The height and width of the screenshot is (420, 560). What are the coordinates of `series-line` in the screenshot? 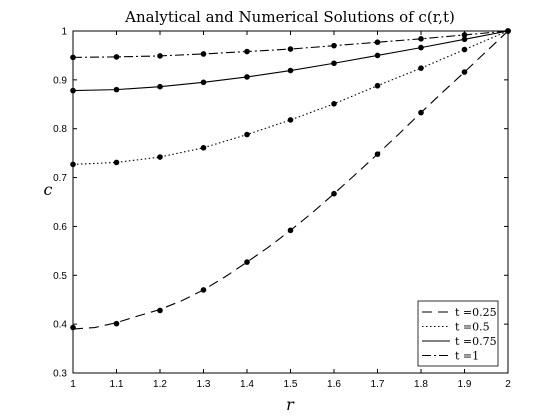 It's located at (290, 61).